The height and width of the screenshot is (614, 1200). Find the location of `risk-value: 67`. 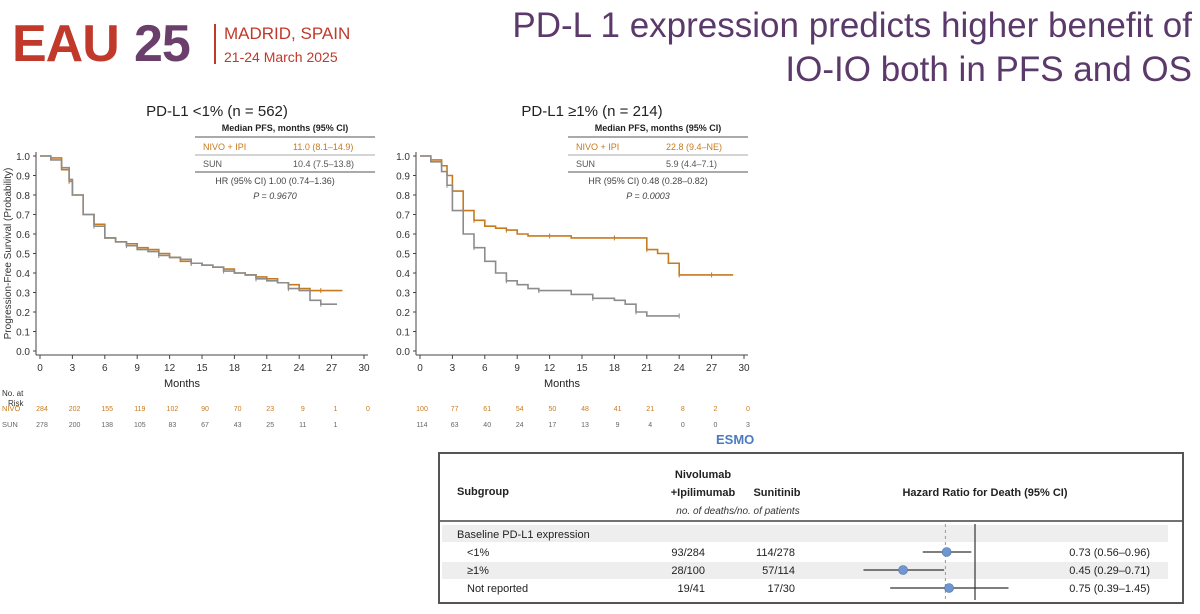

risk-value: 67 is located at coordinates (205, 425).